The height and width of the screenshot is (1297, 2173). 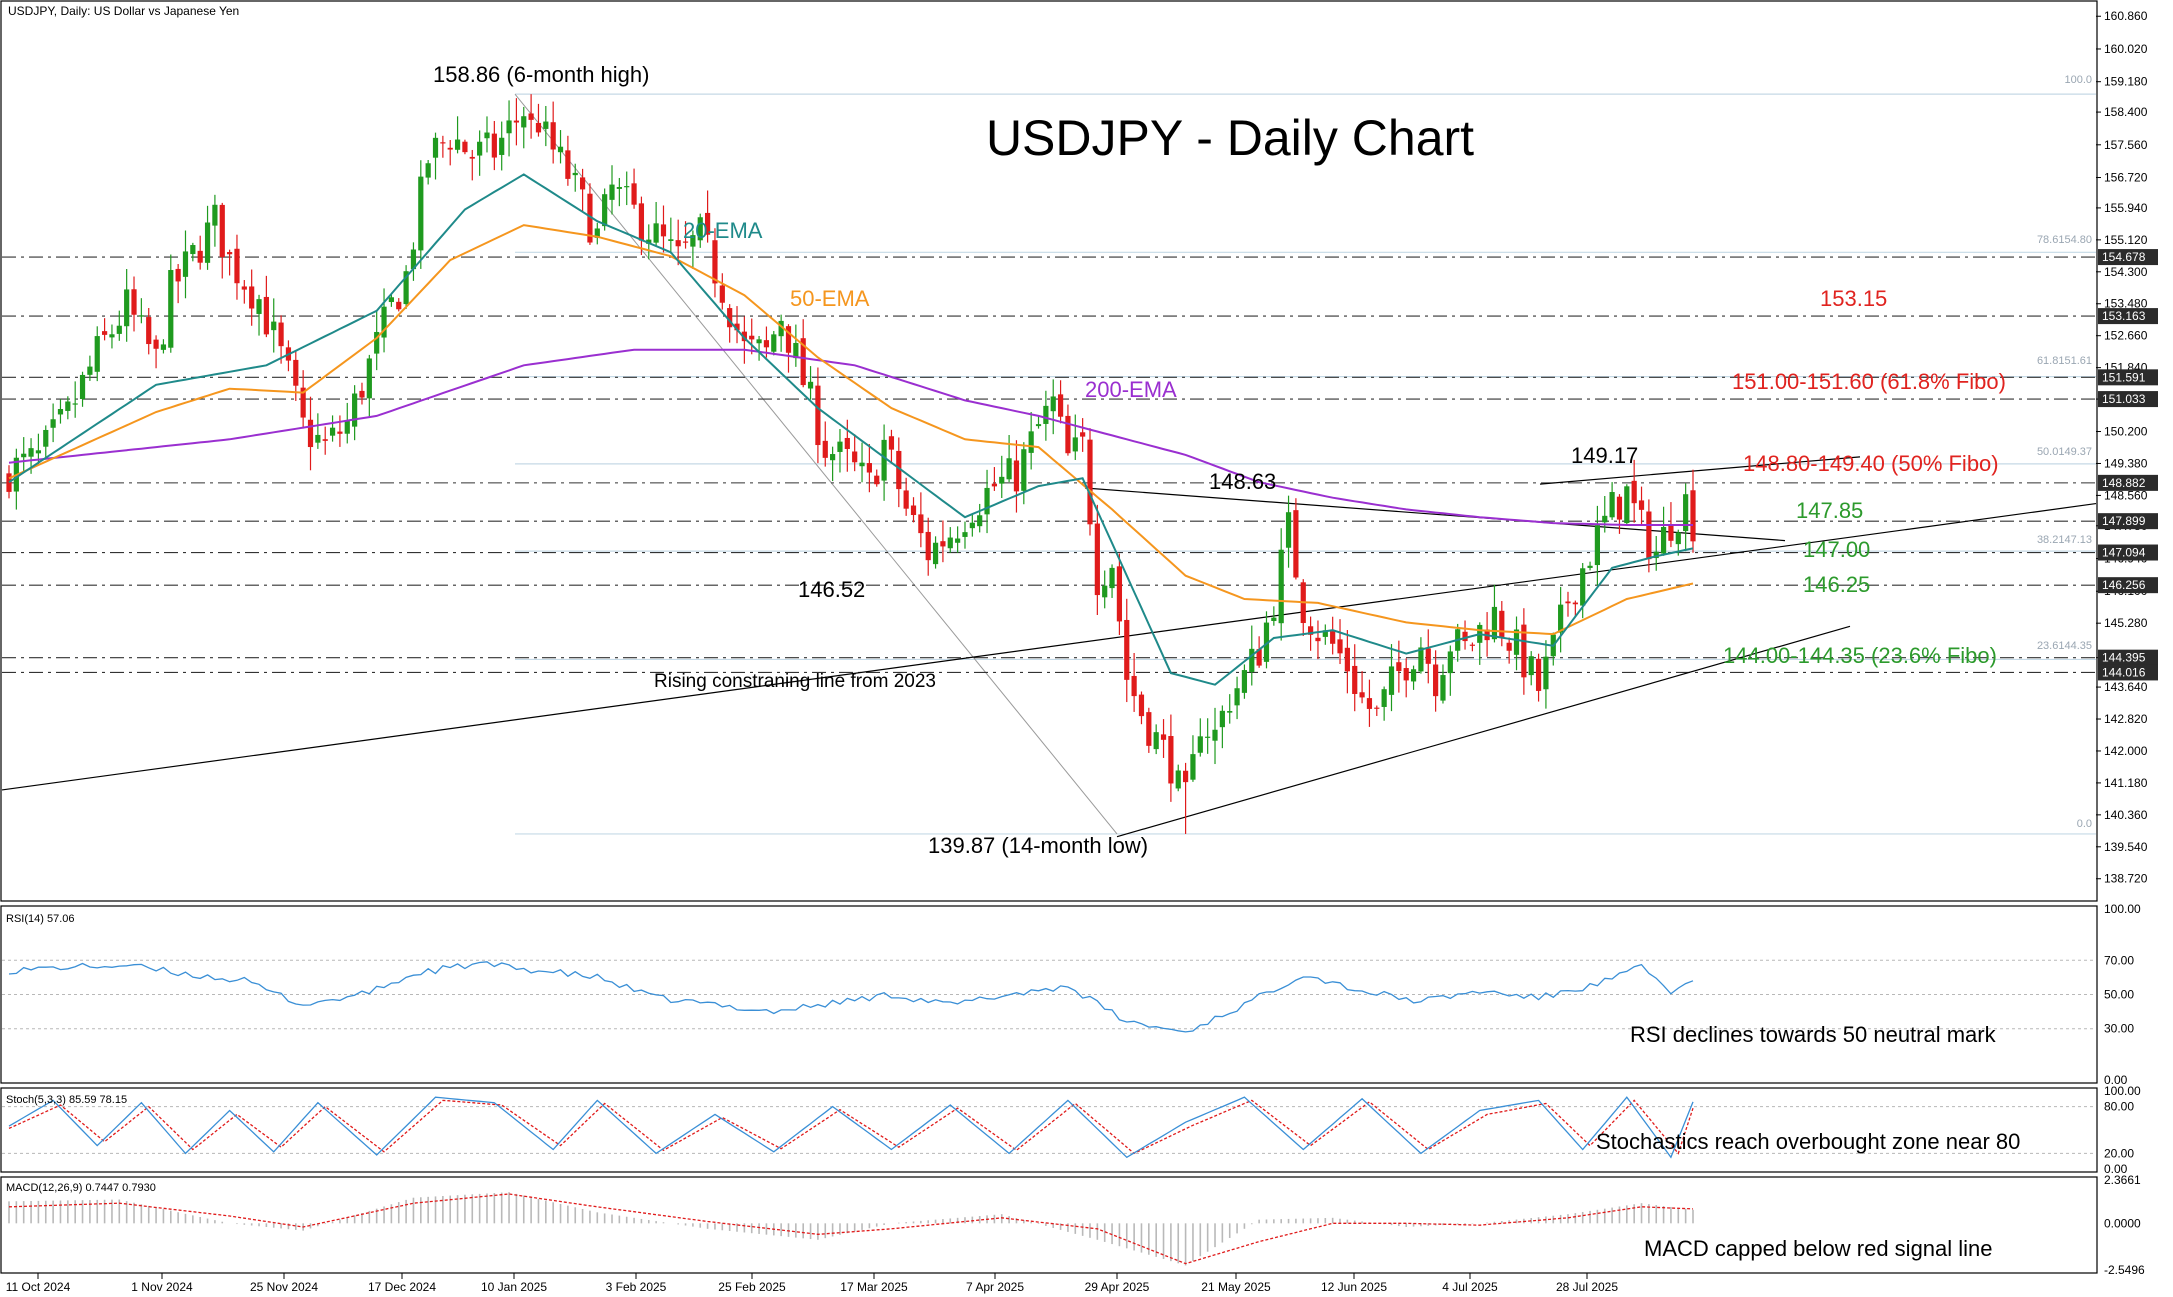 What do you see at coordinates (2126, 815) in the screenshot?
I see `price-tick-label: 140.360` at bounding box center [2126, 815].